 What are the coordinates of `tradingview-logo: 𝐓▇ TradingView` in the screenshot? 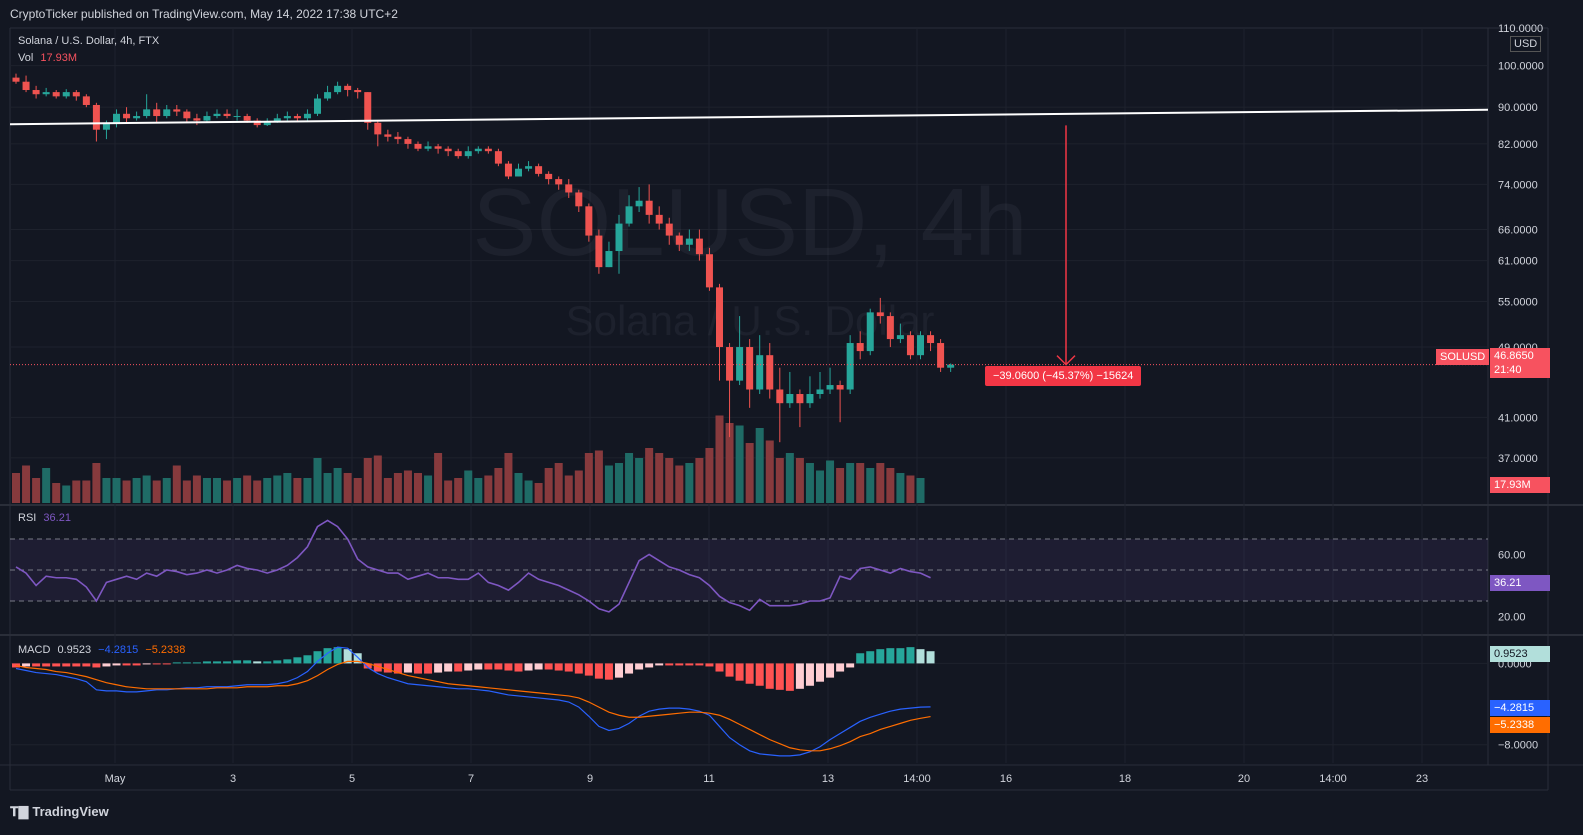 It's located at (59, 812).